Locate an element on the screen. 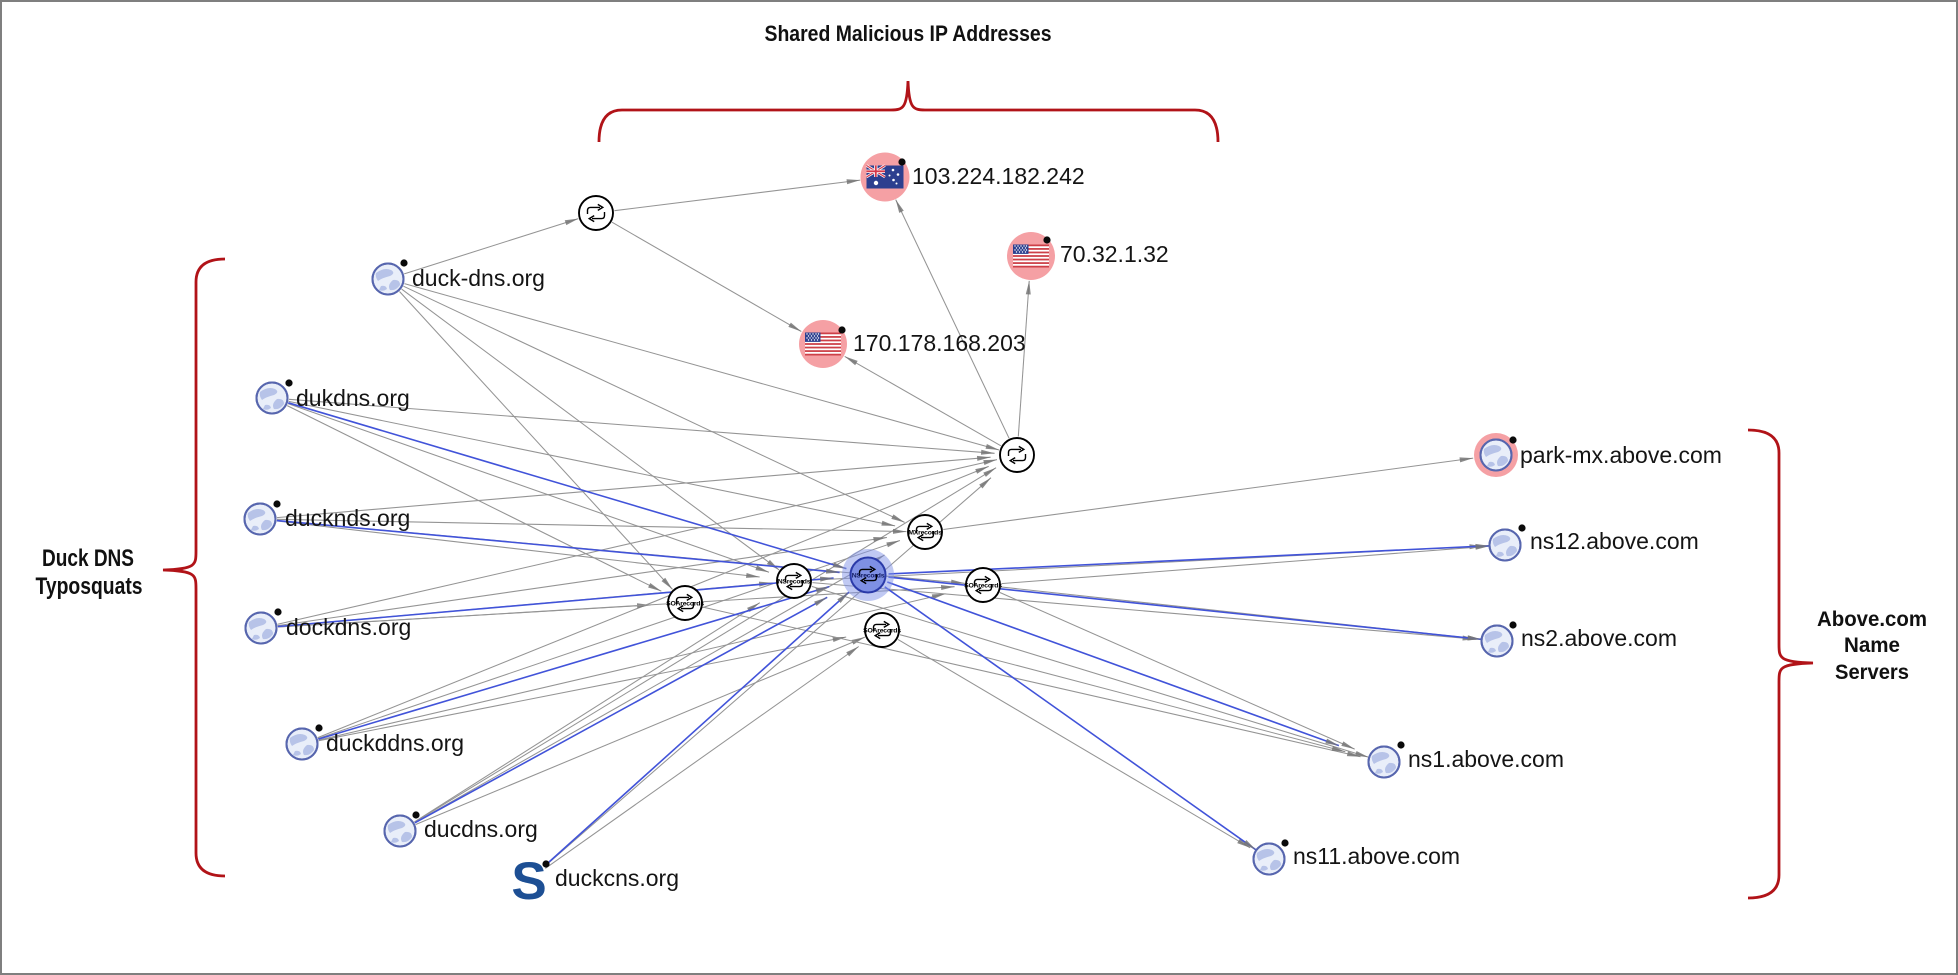 The width and height of the screenshot is (1958, 975). svg-text: Typosquats is located at coordinates (89, 586).